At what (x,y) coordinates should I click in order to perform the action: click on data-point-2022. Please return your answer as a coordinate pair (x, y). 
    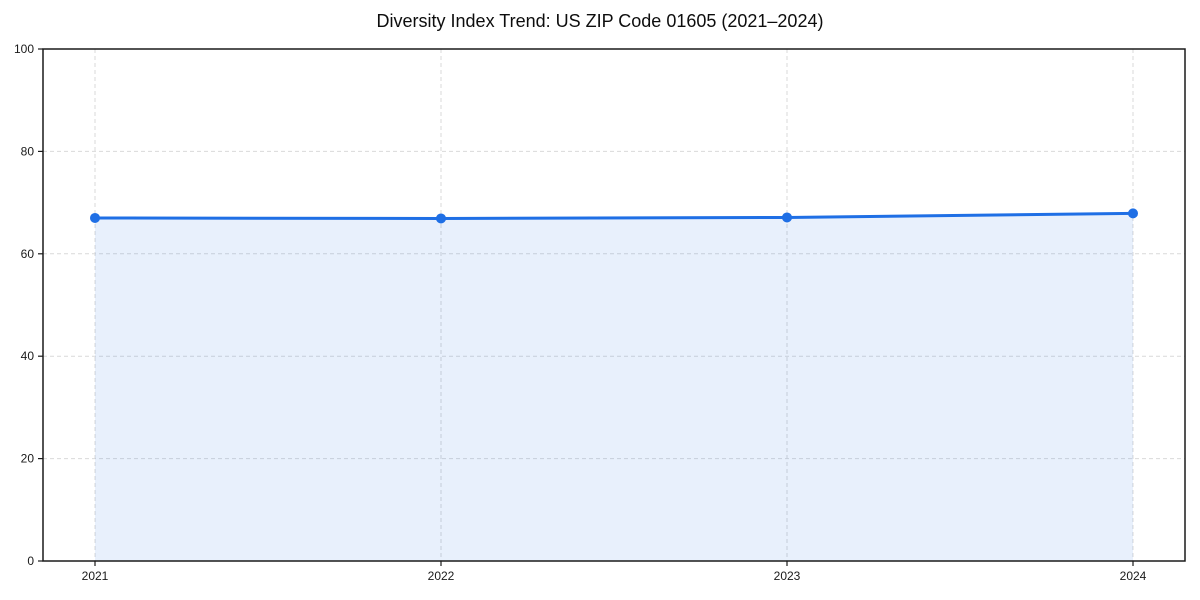
    Looking at the image, I should click on (441, 218).